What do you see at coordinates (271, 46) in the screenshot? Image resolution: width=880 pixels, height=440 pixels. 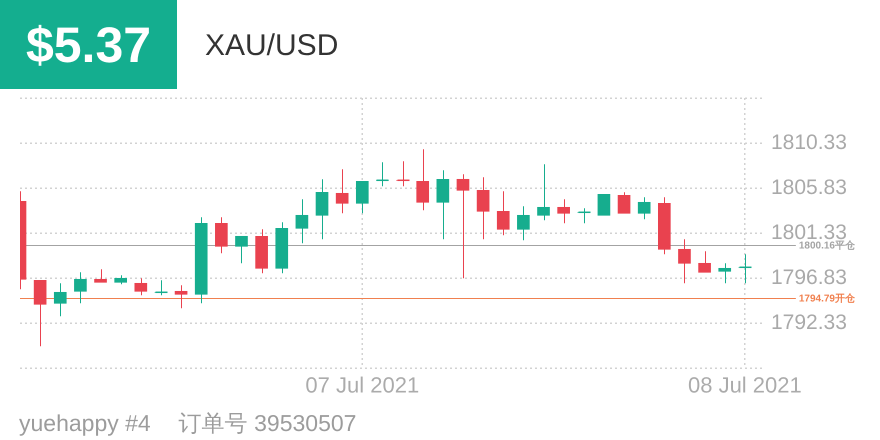 I see `chart-title: XAU/USD` at bounding box center [271, 46].